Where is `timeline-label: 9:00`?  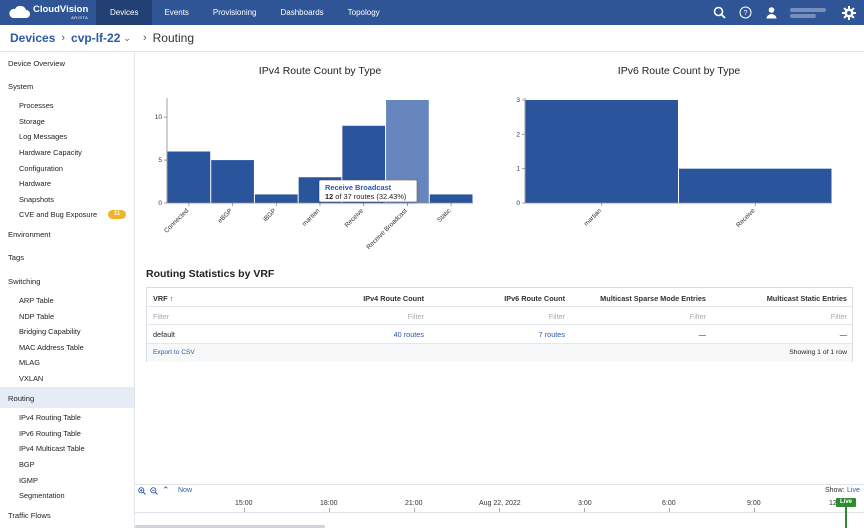
timeline-label: 9:00 is located at coordinates (754, 503).